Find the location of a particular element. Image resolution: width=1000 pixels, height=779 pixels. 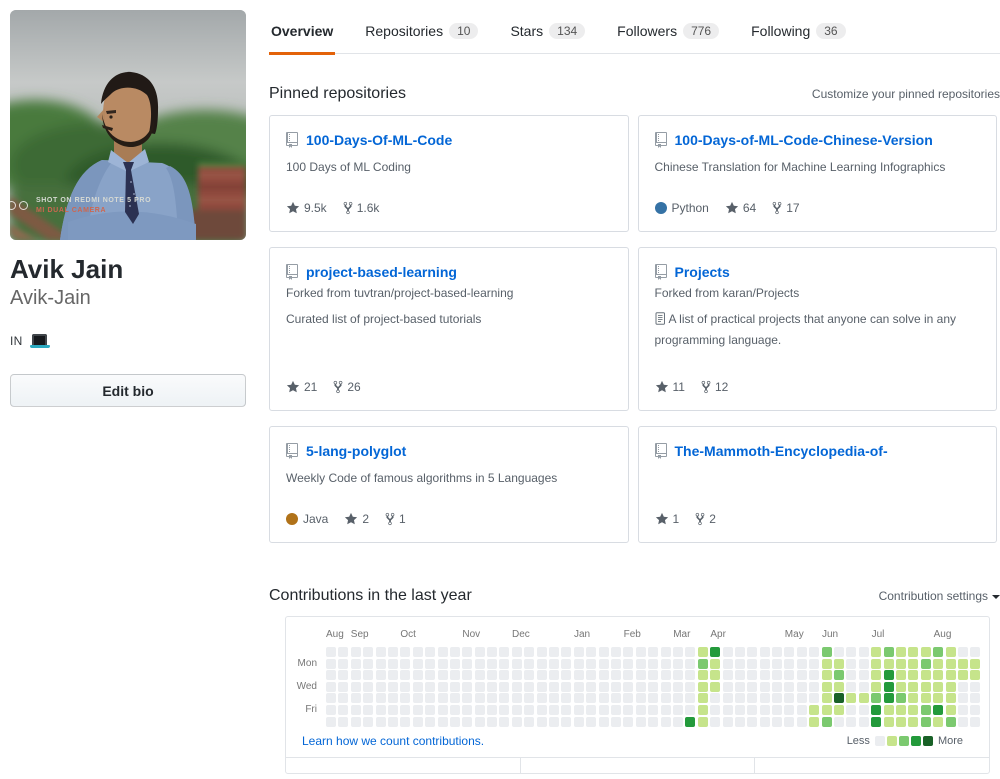

repo-link: Projects is located at coordinates (702, 272).